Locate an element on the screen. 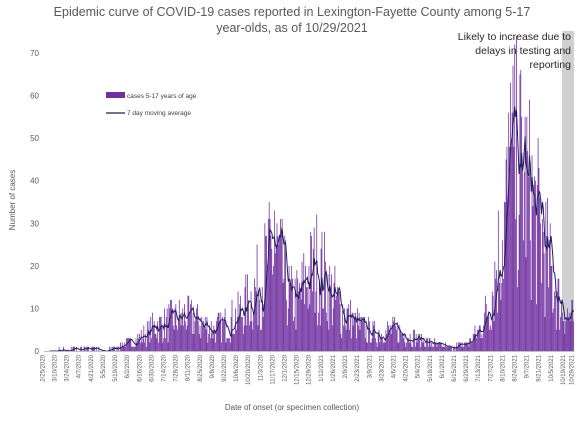 This screenshot has width=584, height=421. x-tick-label: 5/5/2020 is located at coordinates (104, 366).